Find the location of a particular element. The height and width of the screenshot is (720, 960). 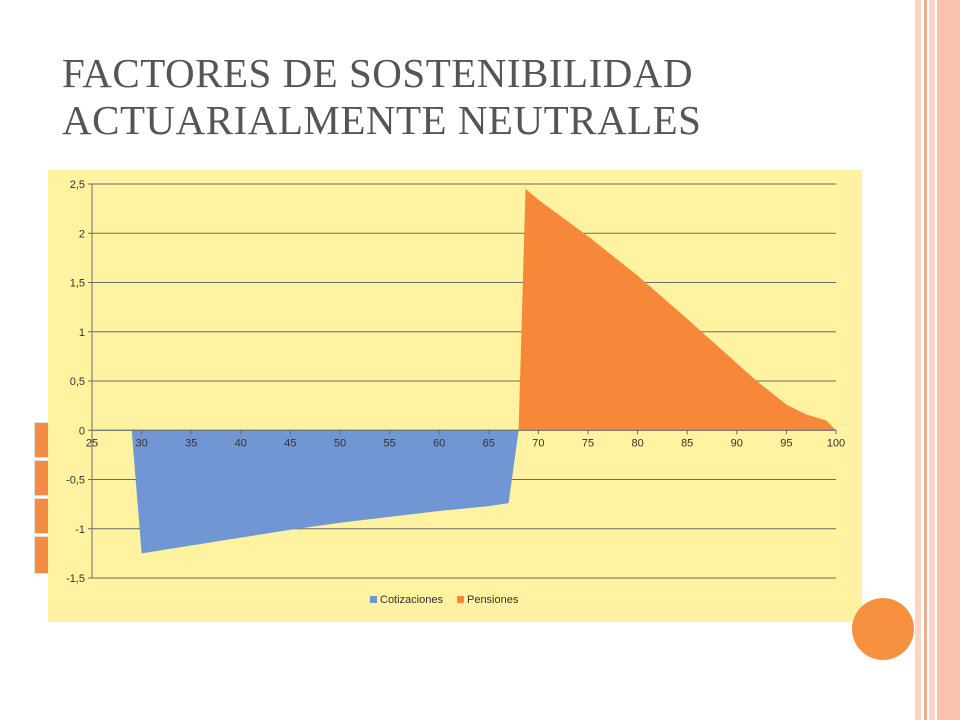

x-tick-label: 75 is located at coordinates (588, 443).